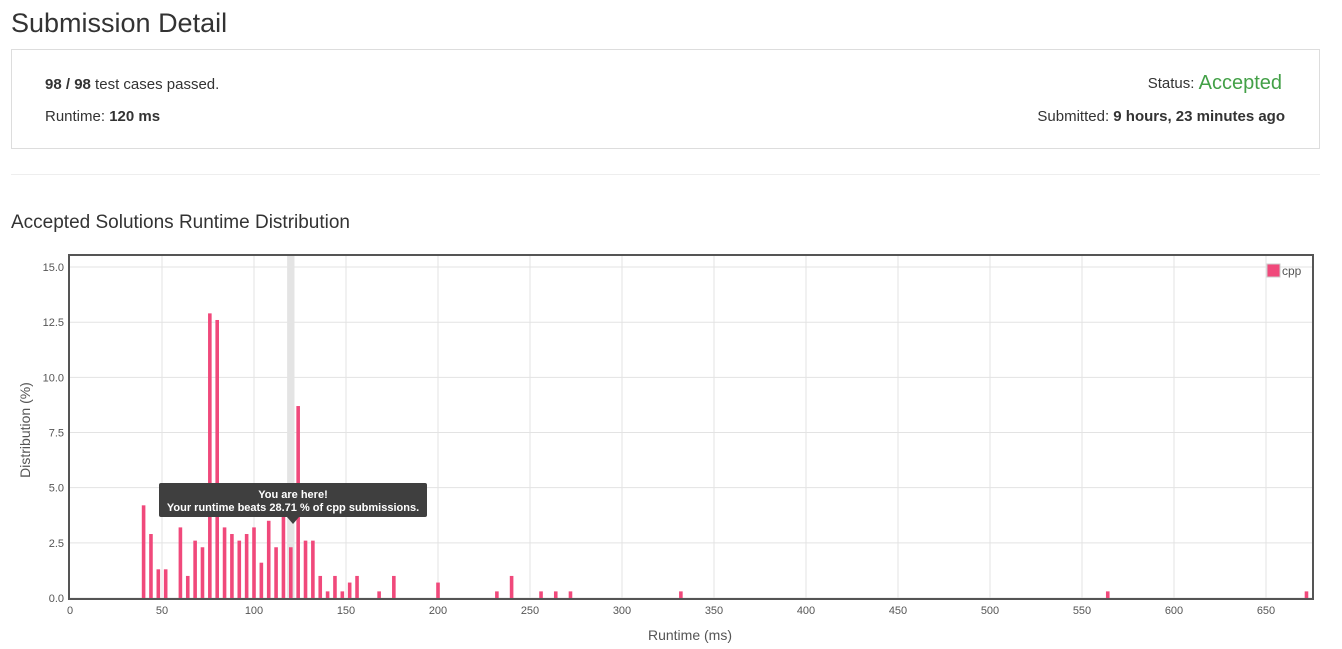 The image size is (1342, 649). I want to click on y-axis-label: Distribution (%), so click(25, 430).